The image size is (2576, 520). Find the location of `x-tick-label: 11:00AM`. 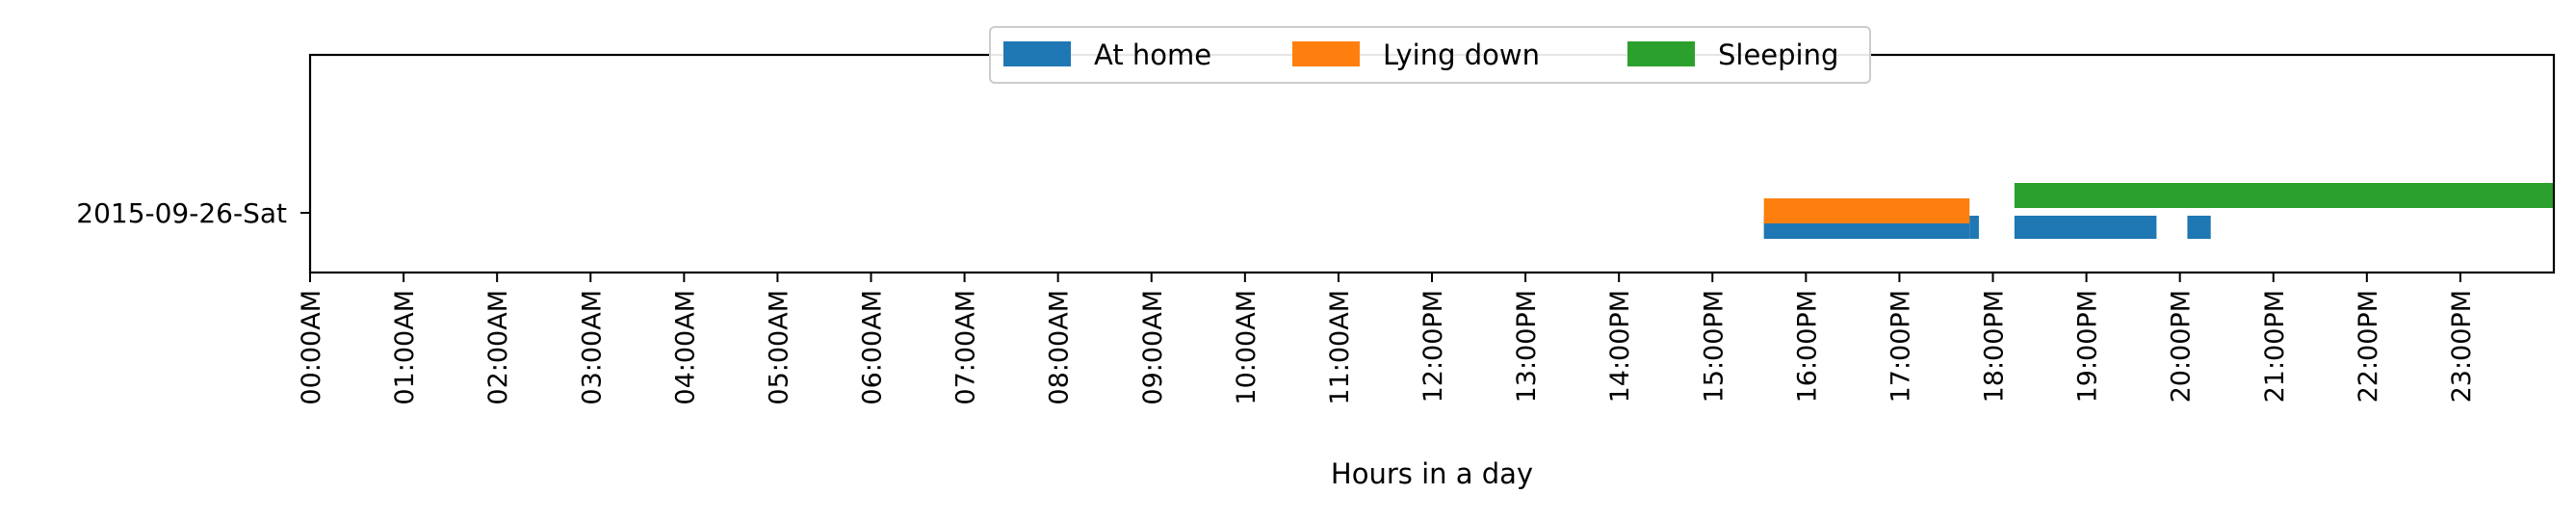

x-tick-label: 11:00AM is located at coordinates (1340, 347).